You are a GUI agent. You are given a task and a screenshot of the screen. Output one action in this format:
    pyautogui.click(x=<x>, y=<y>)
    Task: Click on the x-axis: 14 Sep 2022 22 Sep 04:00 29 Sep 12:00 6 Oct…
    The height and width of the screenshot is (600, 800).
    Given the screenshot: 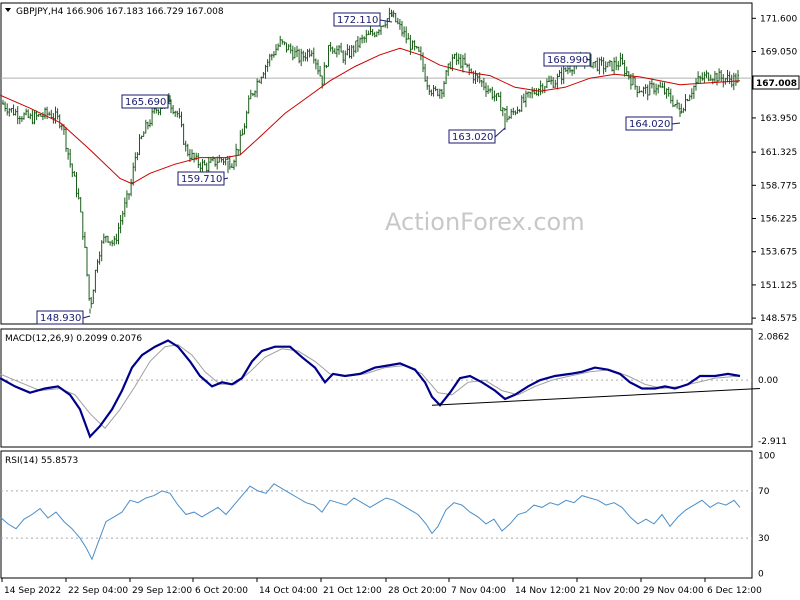 What is the action you would take?
    pyautogui.click(x=381, y=587)
    